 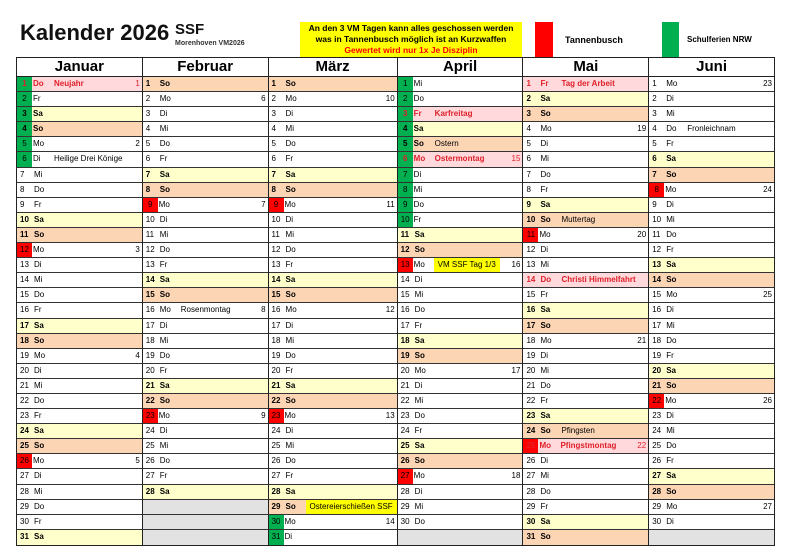 What do you see at coordinates (711, 220) in the screenshot?
I see `day-row: 10 Mi` at bounding box center [711, 220].